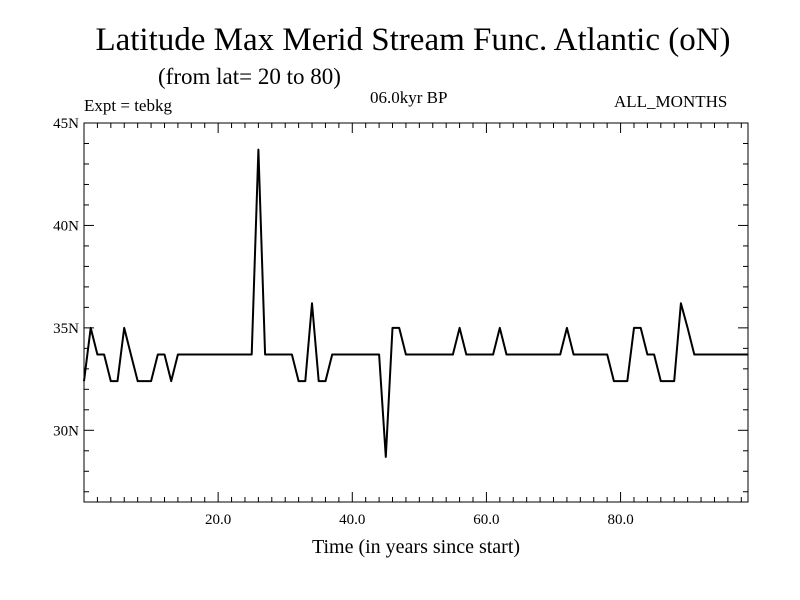 Image resolution: width=800 pixels, height=600 pixels. Describe the element at coordinates (620, 520) in the screenshot. I see `x-tick-label: 80.0` at that location.